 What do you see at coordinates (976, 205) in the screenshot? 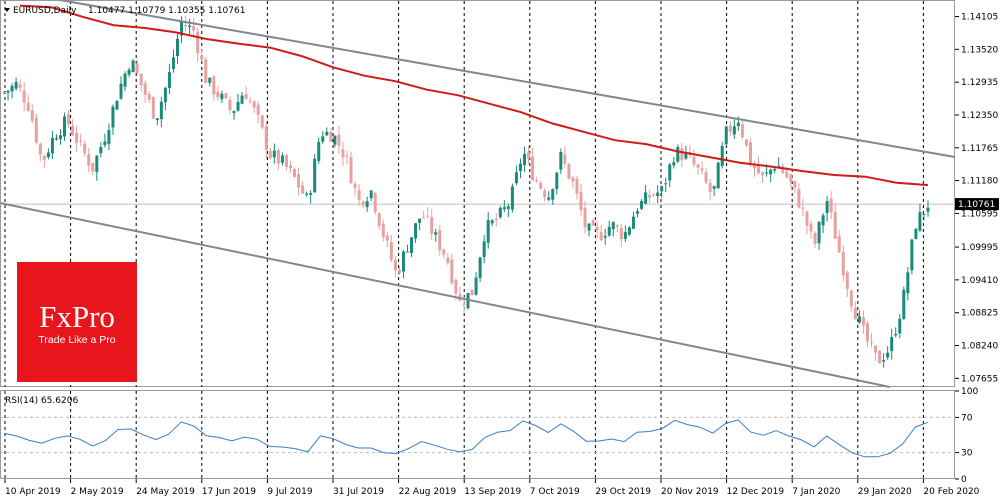
I see `current-price-label: 1.10761` at bounding box center [976, 205].